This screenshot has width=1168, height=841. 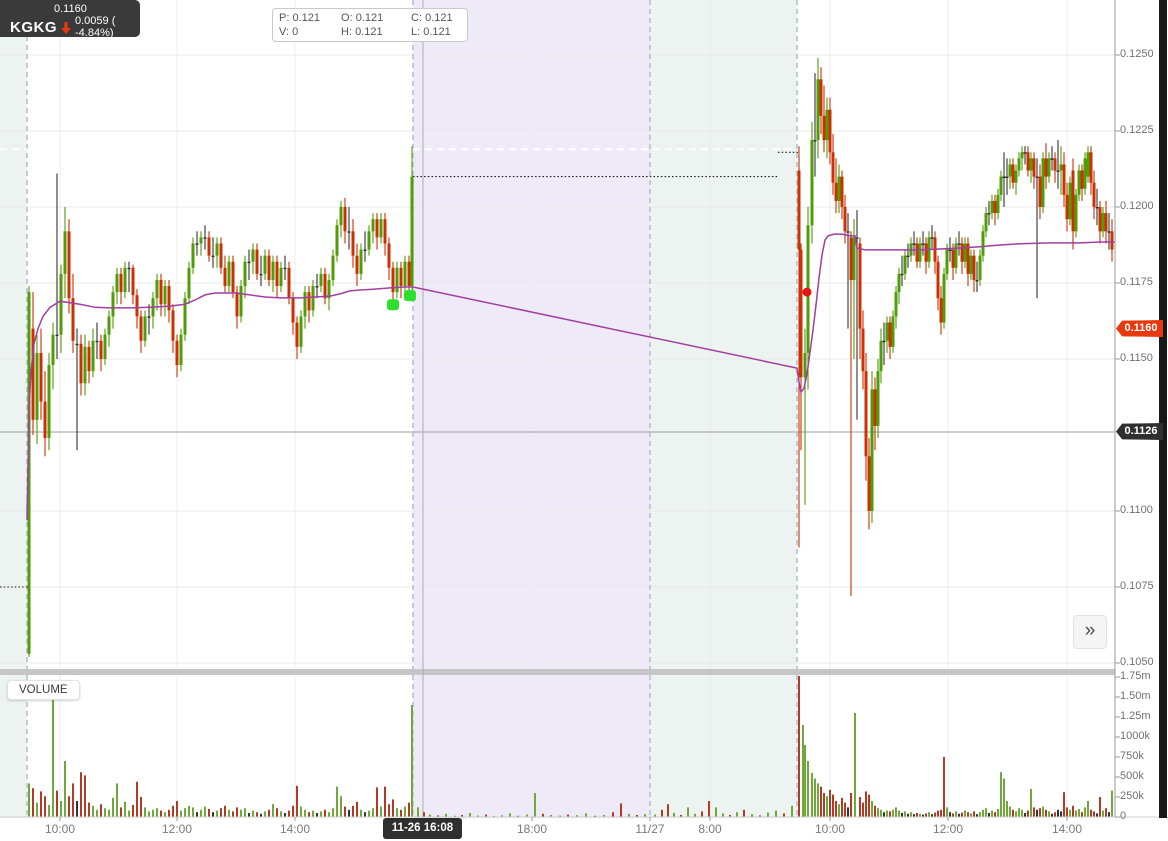 What do you see at coordinates (1136, 358) in the screenshot?
I see `price-axis-label: 0.1150` at bounding box center [1136, 358].